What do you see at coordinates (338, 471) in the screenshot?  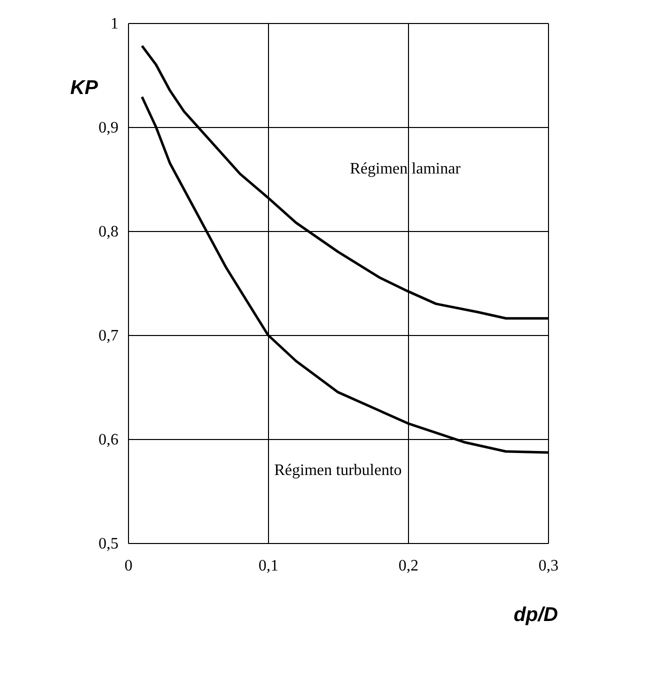 I see `annotation: Régimen turbulento` at bounding box center [338, 471].